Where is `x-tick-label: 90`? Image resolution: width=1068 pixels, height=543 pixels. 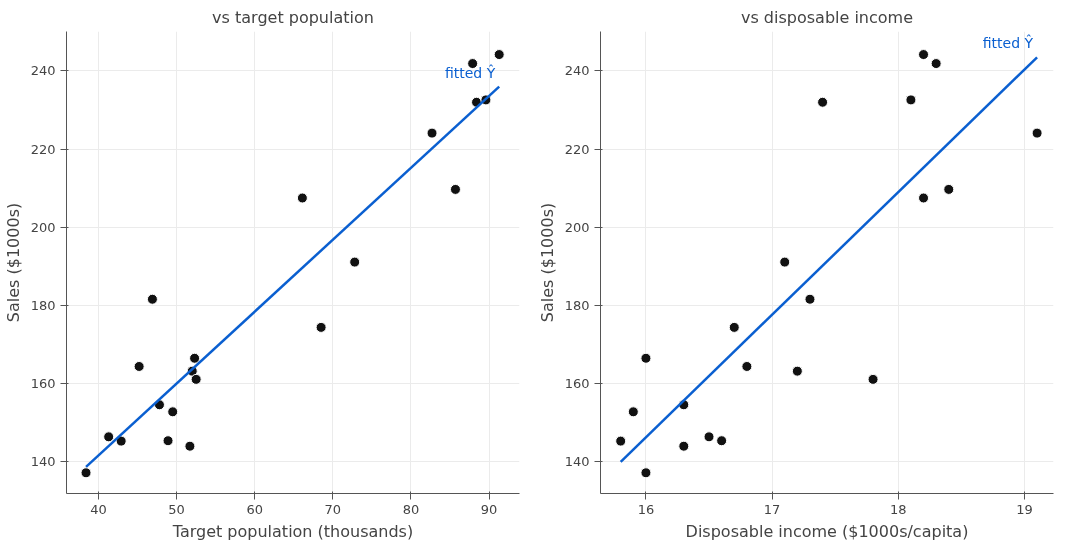 x-tick-label: 90 is located at coordinates (489, 509).